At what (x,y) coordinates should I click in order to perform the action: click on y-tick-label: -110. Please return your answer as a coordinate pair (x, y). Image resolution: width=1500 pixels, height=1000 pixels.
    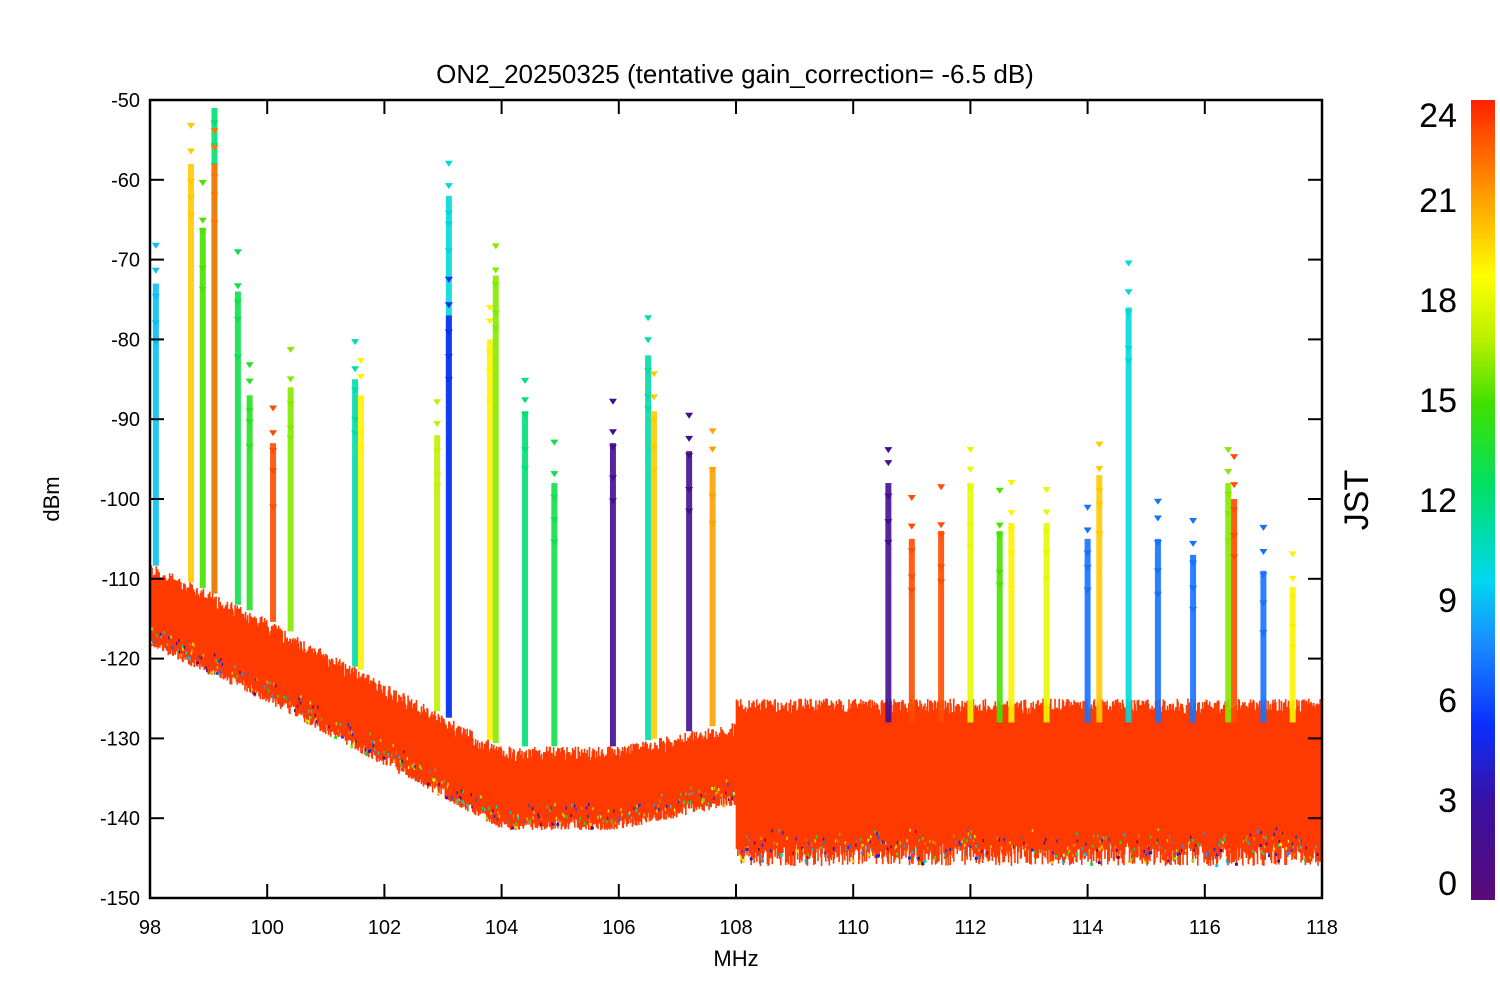
    Looking at the image, I should click on (120, 580).